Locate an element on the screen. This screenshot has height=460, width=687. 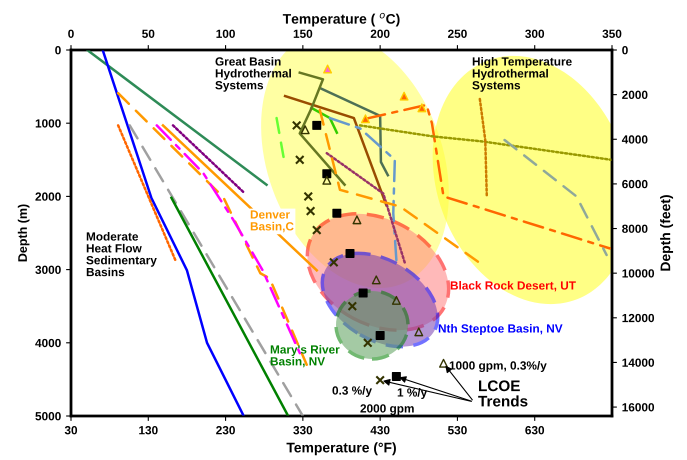
y2-tick-label: 14000 is located at coordinates (638, 362).